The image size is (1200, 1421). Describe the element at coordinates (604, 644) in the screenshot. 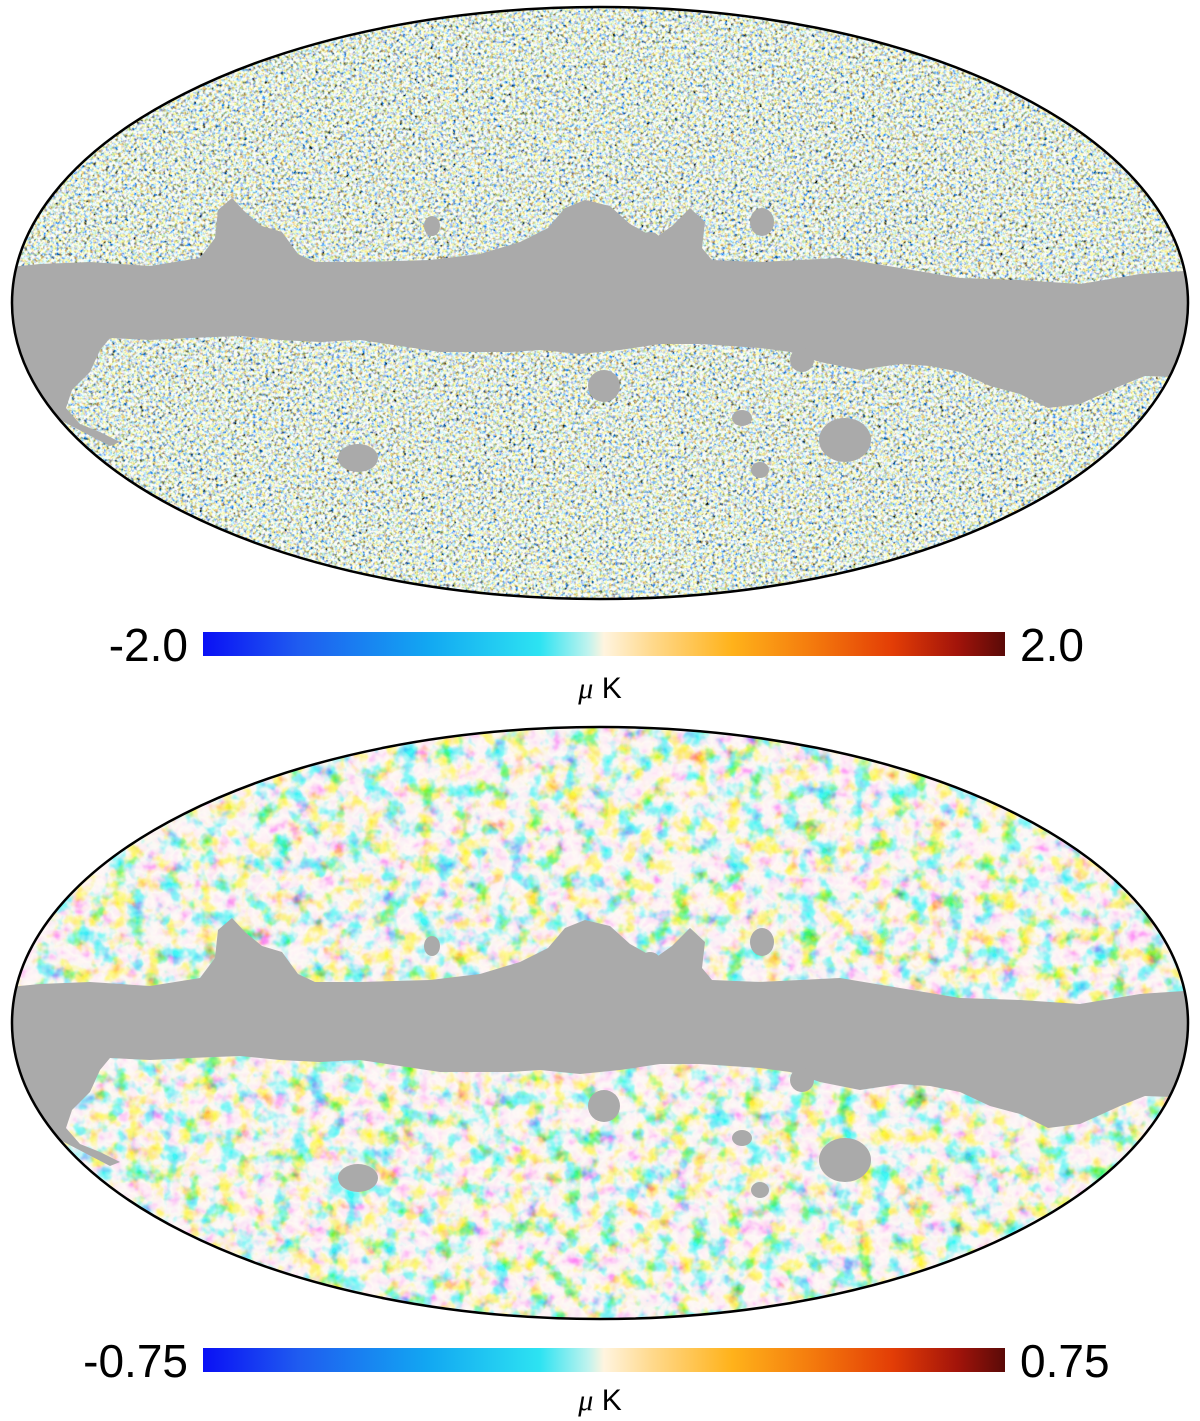

I see `top-colorbar-gradient` at that location.